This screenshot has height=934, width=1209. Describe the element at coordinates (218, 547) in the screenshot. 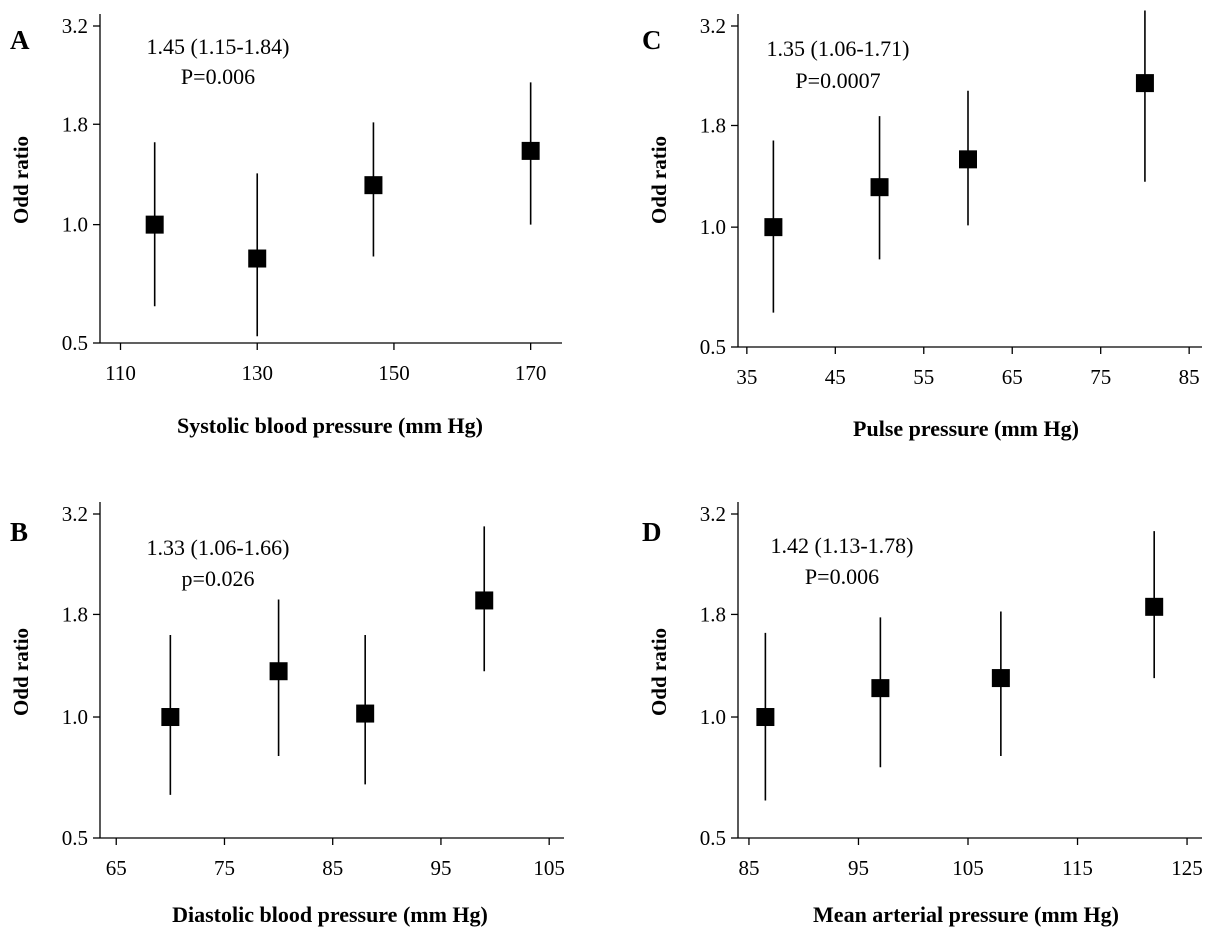

I see `panel-b-annotation-line-1: 1.33 (1.06-1.66)` at that location.